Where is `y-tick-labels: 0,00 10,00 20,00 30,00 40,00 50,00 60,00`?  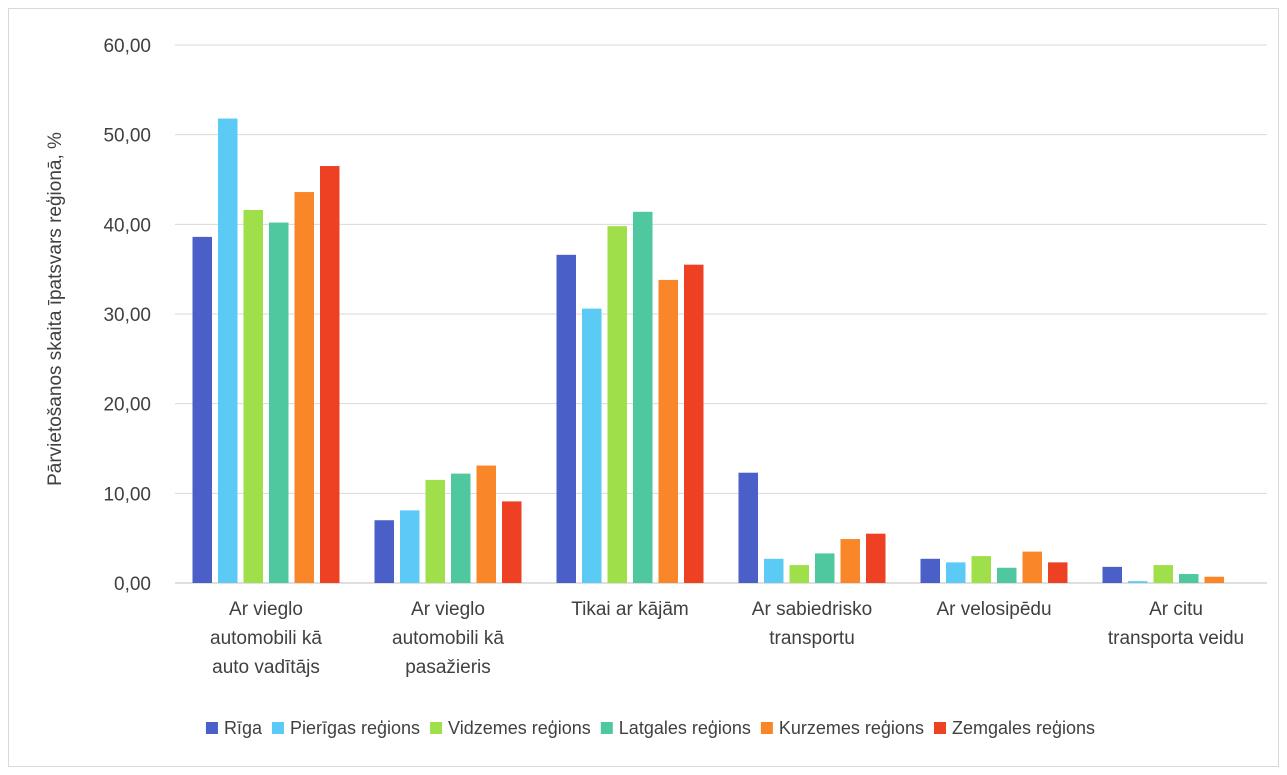 y-tick-labels: 0,00 10,00 20,00 30,00 40,00 50,00 60,00 is located at coordinates (127, 315).